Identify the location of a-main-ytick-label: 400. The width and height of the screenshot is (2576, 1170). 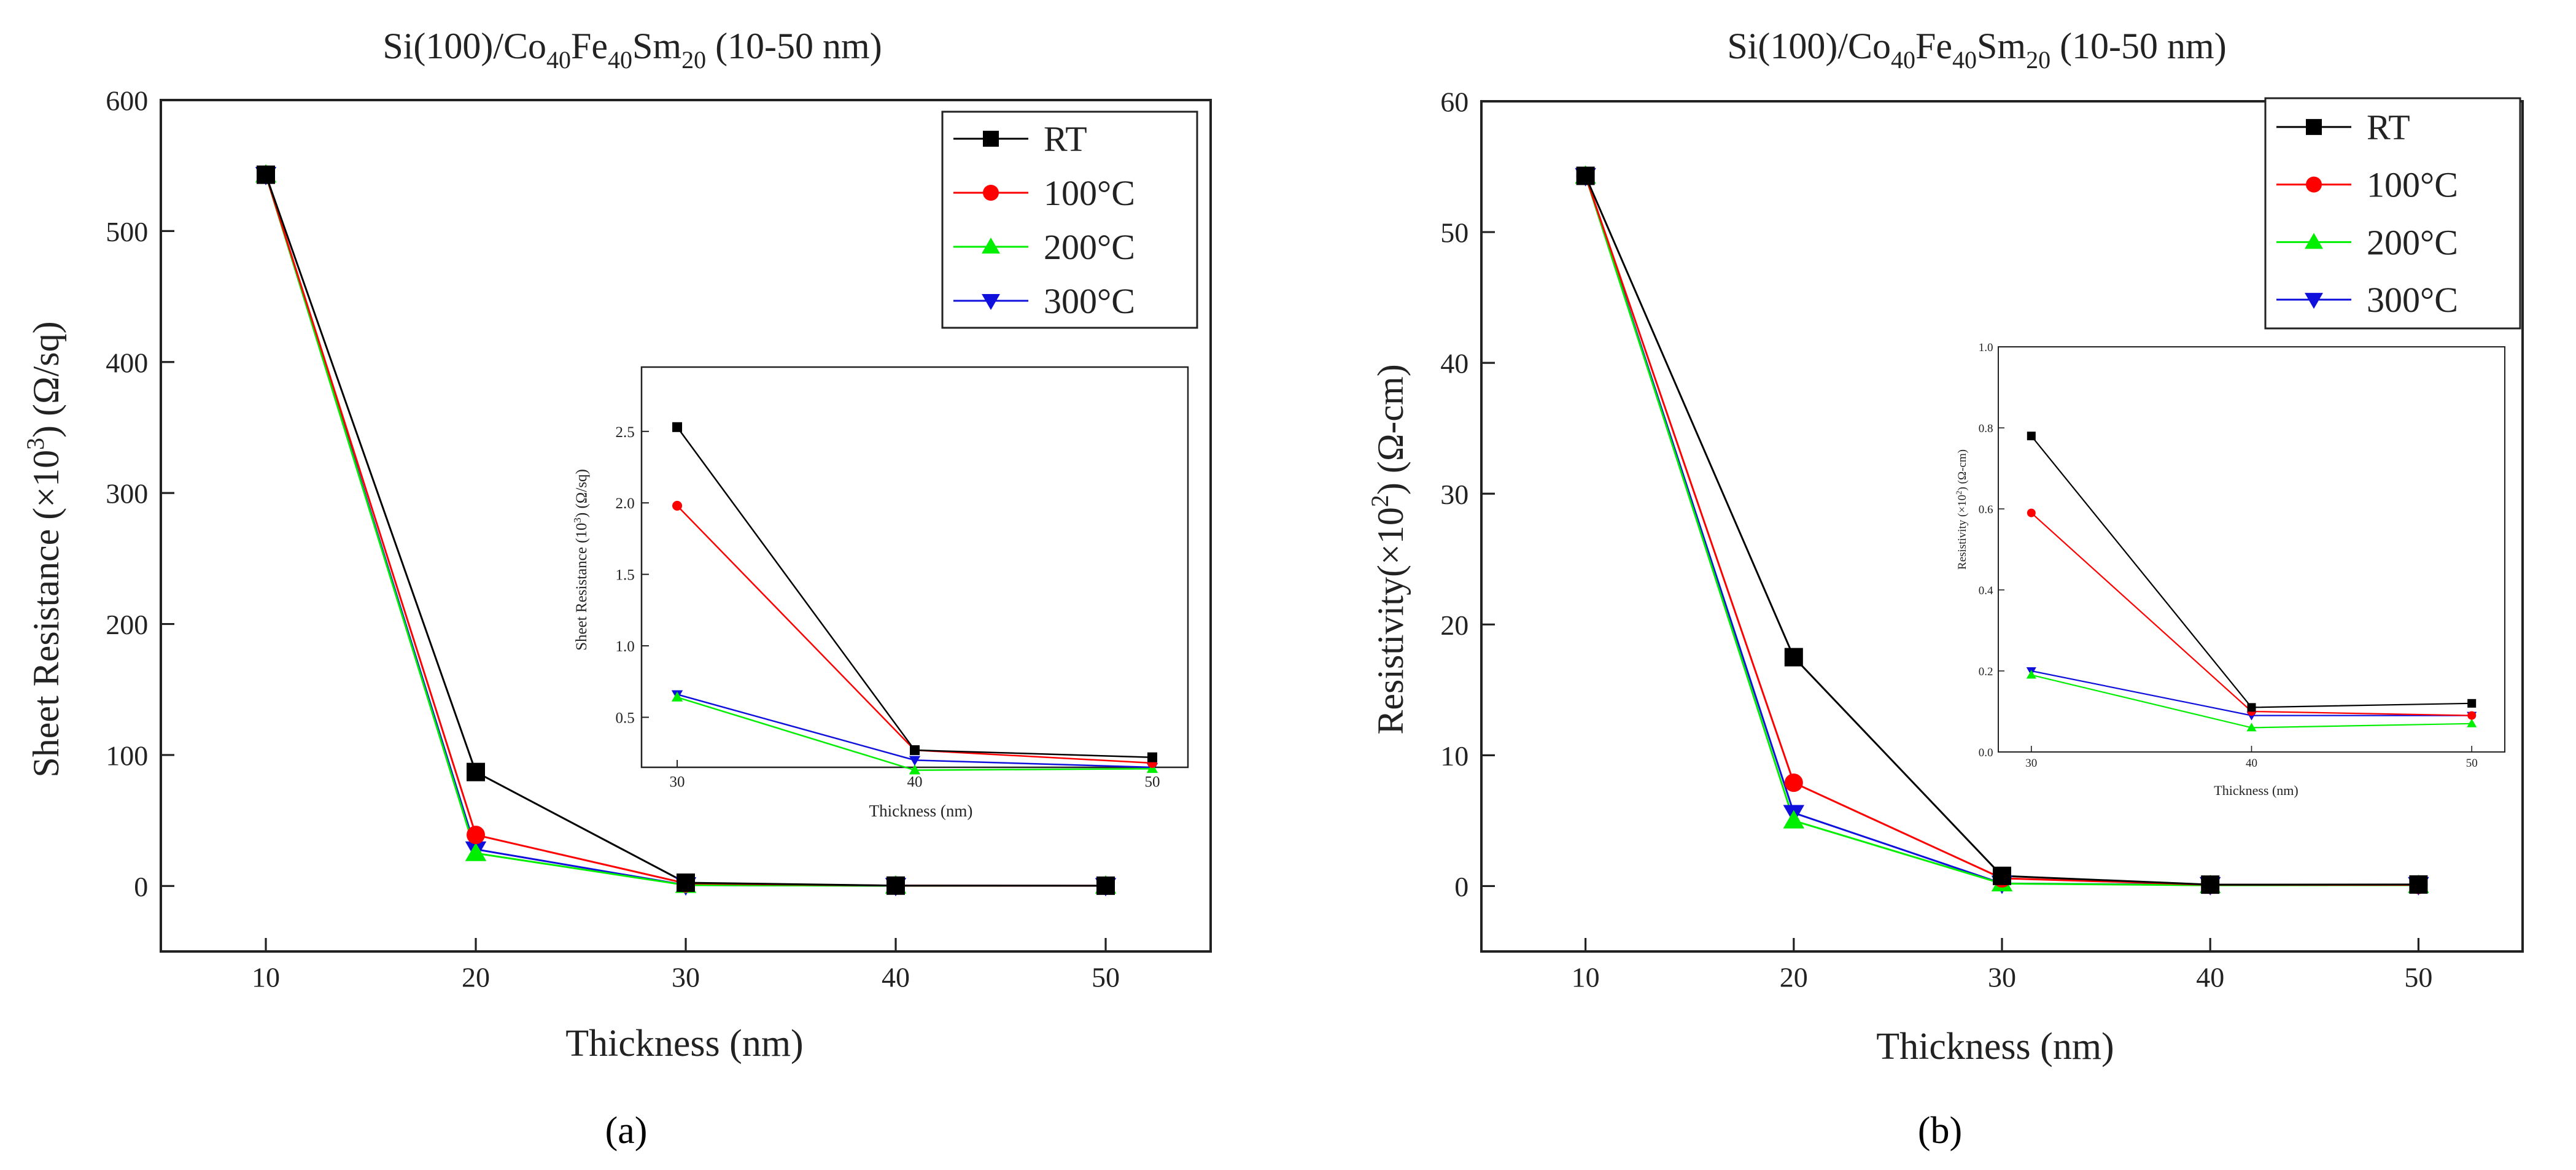
(127, 362).